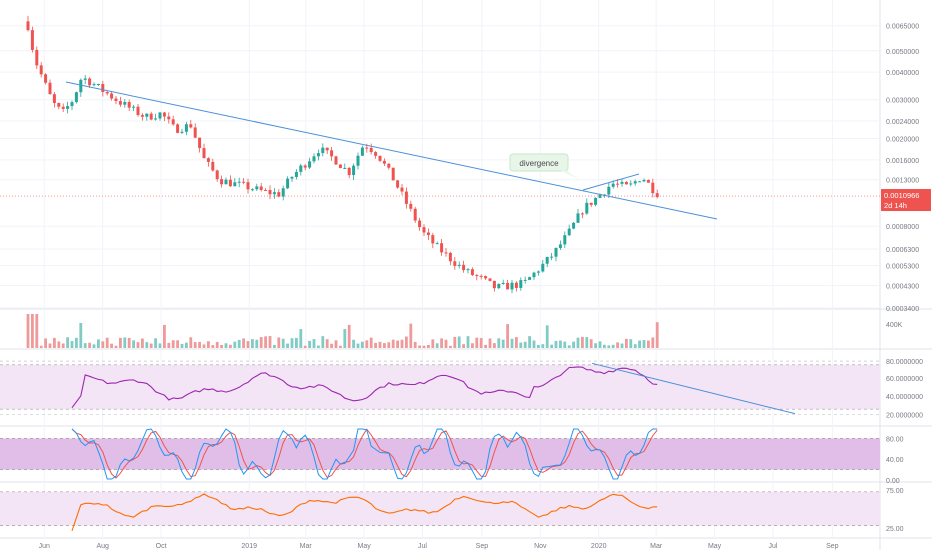 The height and width of the screenshot is (550, 932). Describe the element at coordinates (570, 175) in the screenshot. I see `divergence-label-pointer` at that location.